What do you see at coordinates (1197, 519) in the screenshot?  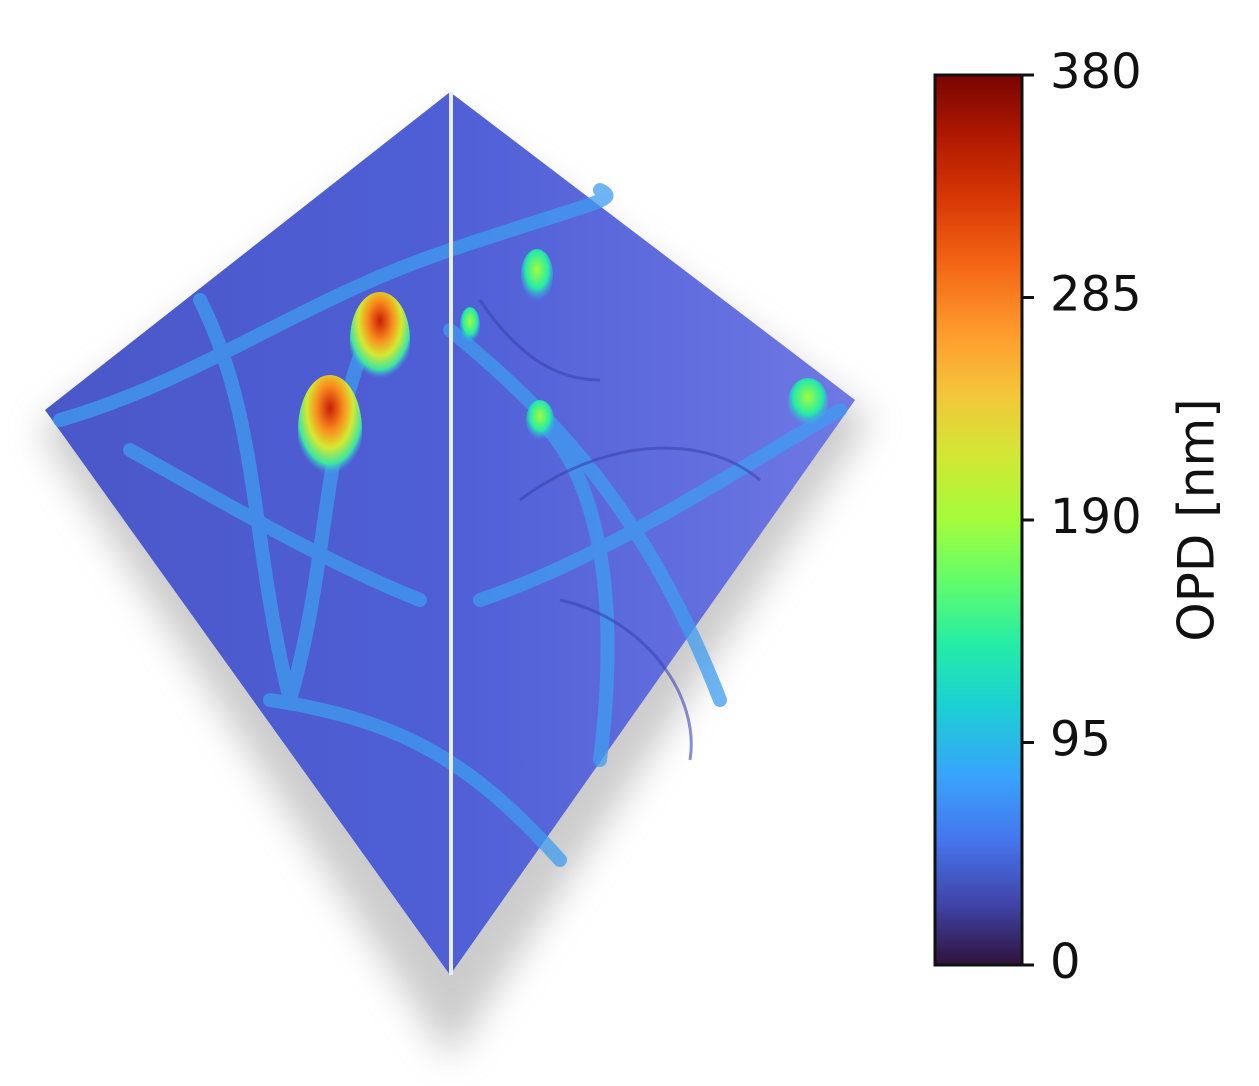 I see `colorbar-label: OPD [nm]` at bounding box center [1197, 519].